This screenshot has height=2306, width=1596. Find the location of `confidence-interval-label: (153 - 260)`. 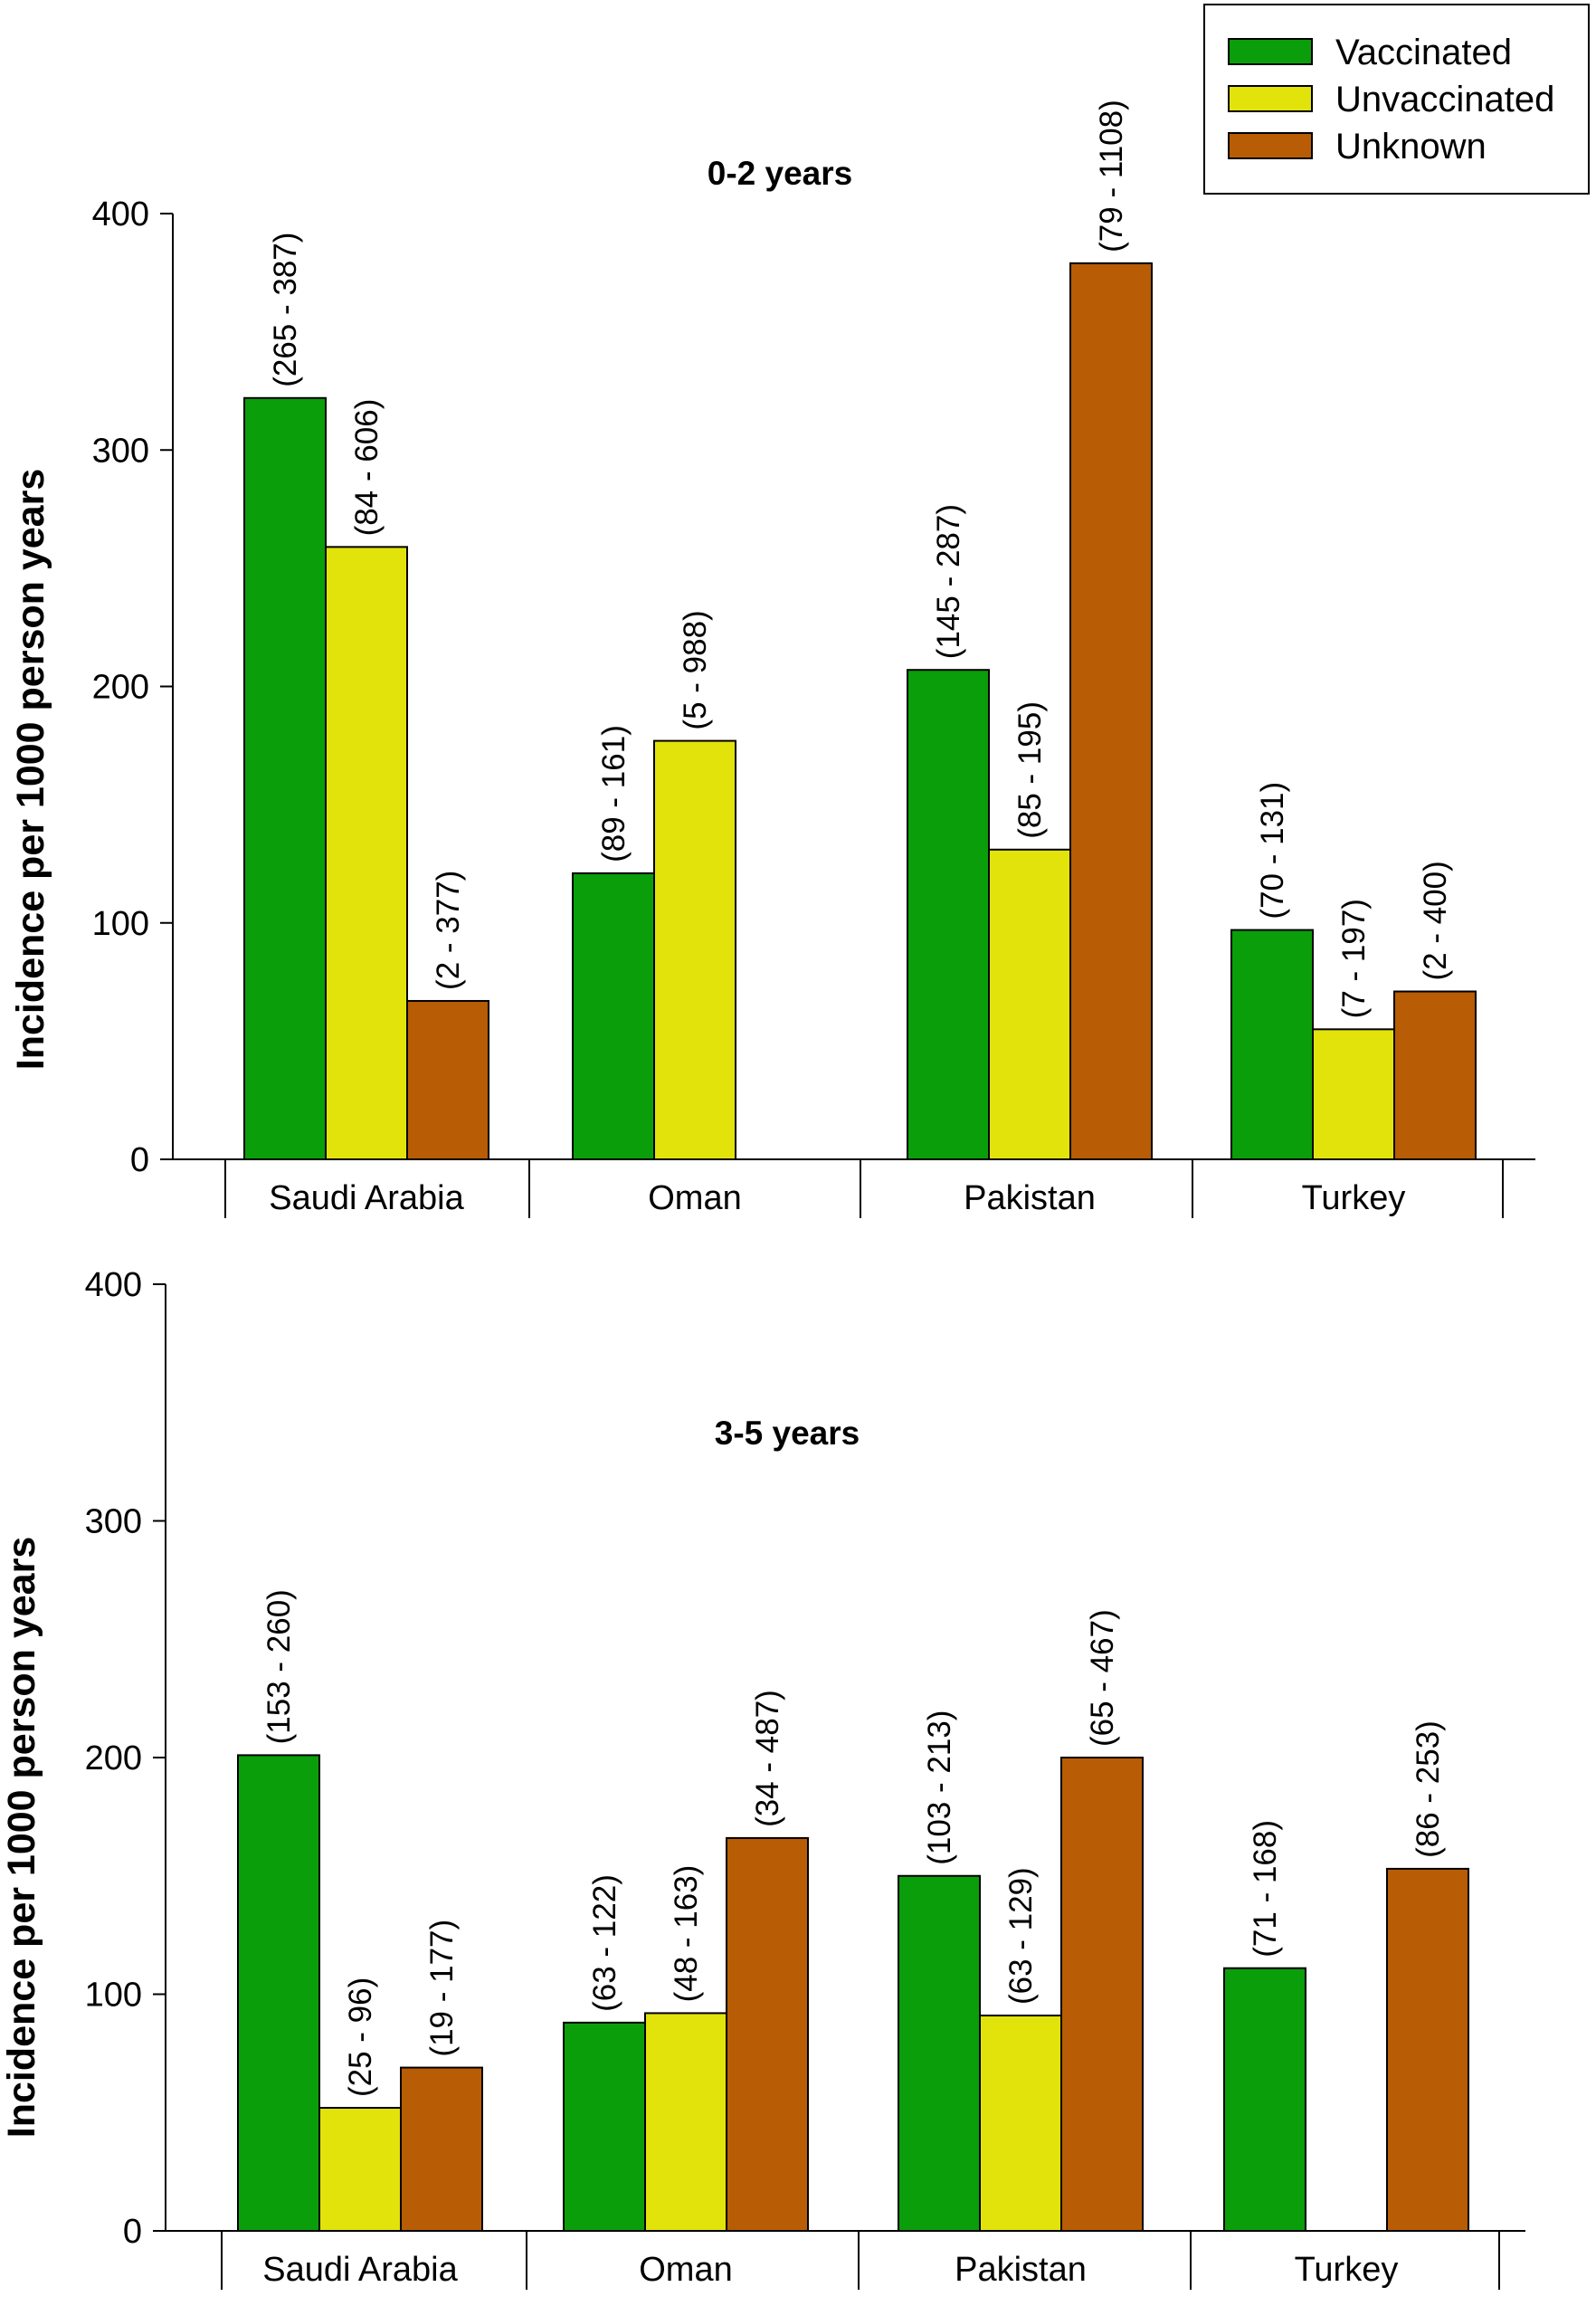

confidence-interval-label: (153 - 260) is located at coordinates (279, 1666).